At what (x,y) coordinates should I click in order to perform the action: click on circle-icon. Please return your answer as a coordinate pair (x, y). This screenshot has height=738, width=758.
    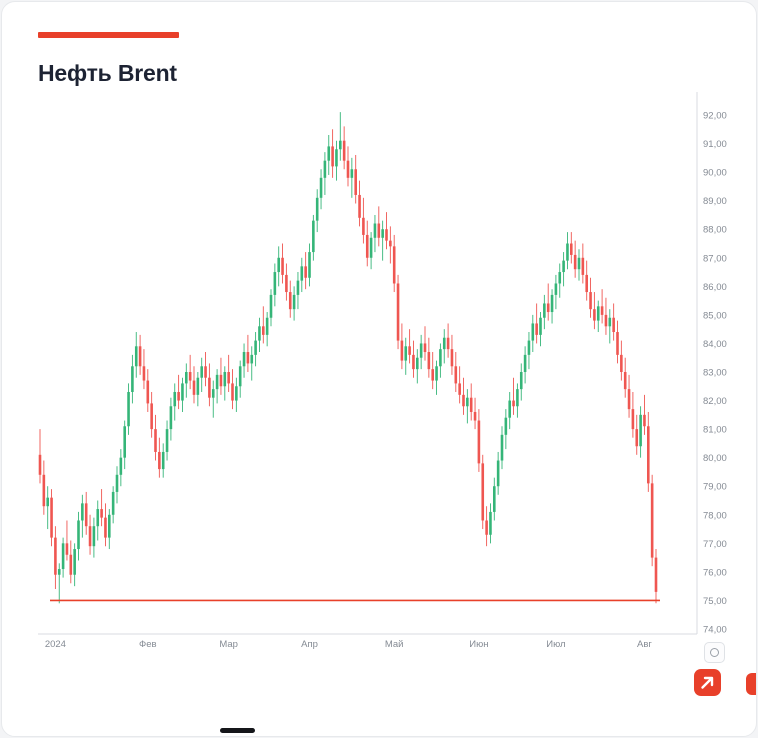
    Looking at the image, I should click on (714, 652).